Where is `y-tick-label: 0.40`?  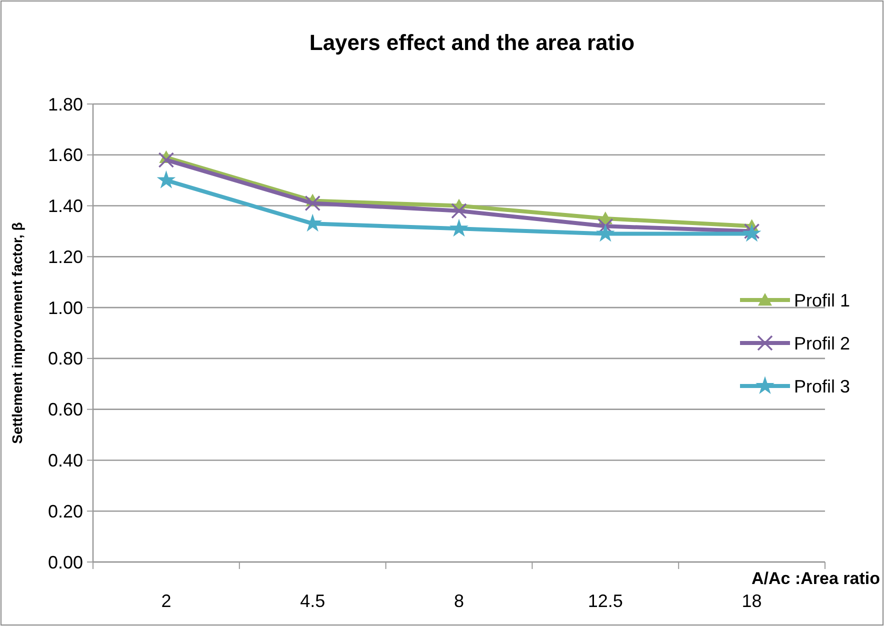 y-tick-label: 0.40 is located at coordinates (65, 460).